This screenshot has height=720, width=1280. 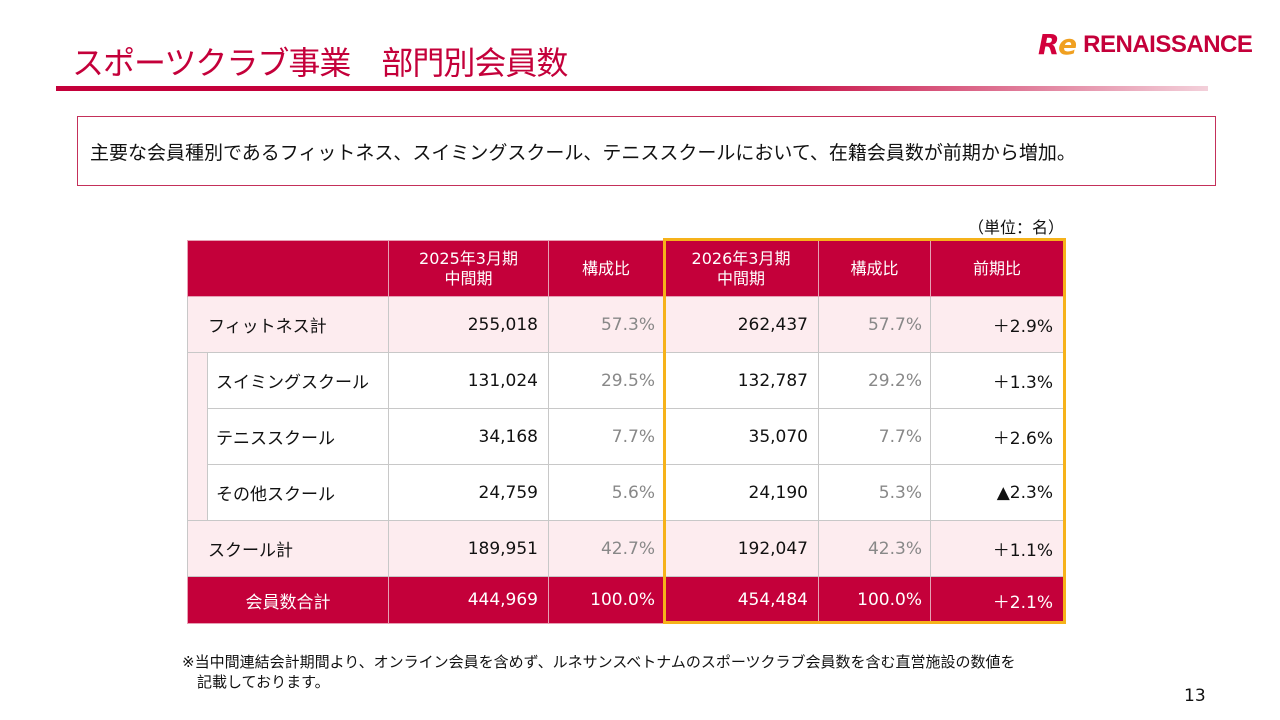 What do you see at coordinates (606, 436) in the screenshot?
I see `ratio-2025: 7.7%` at bounding box center [606, 436].